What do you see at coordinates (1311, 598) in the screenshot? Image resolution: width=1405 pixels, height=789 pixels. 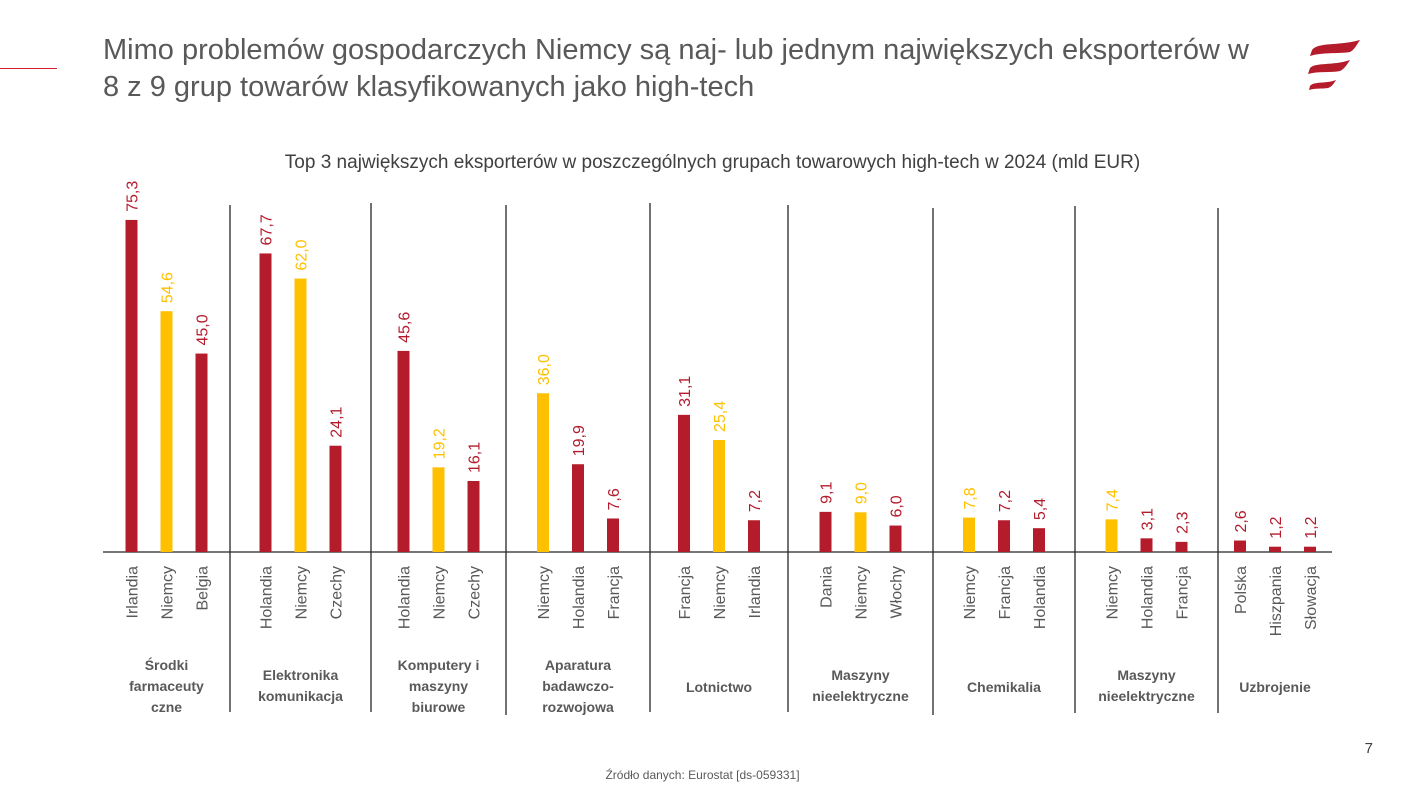 I see `country-tick-label: Słowacja` at bounding box center [1311, 598].